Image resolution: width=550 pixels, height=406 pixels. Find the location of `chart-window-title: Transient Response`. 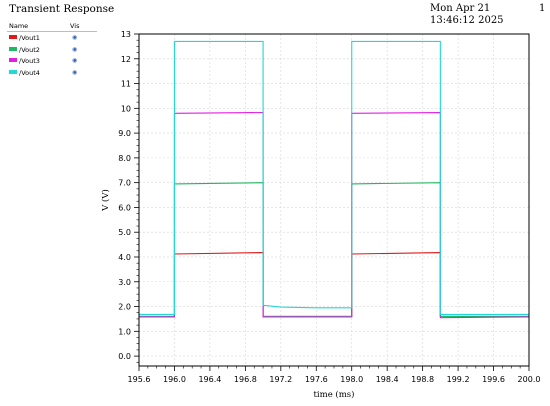

chart-window-title: Transient Response is located at coordinates (62, 9).